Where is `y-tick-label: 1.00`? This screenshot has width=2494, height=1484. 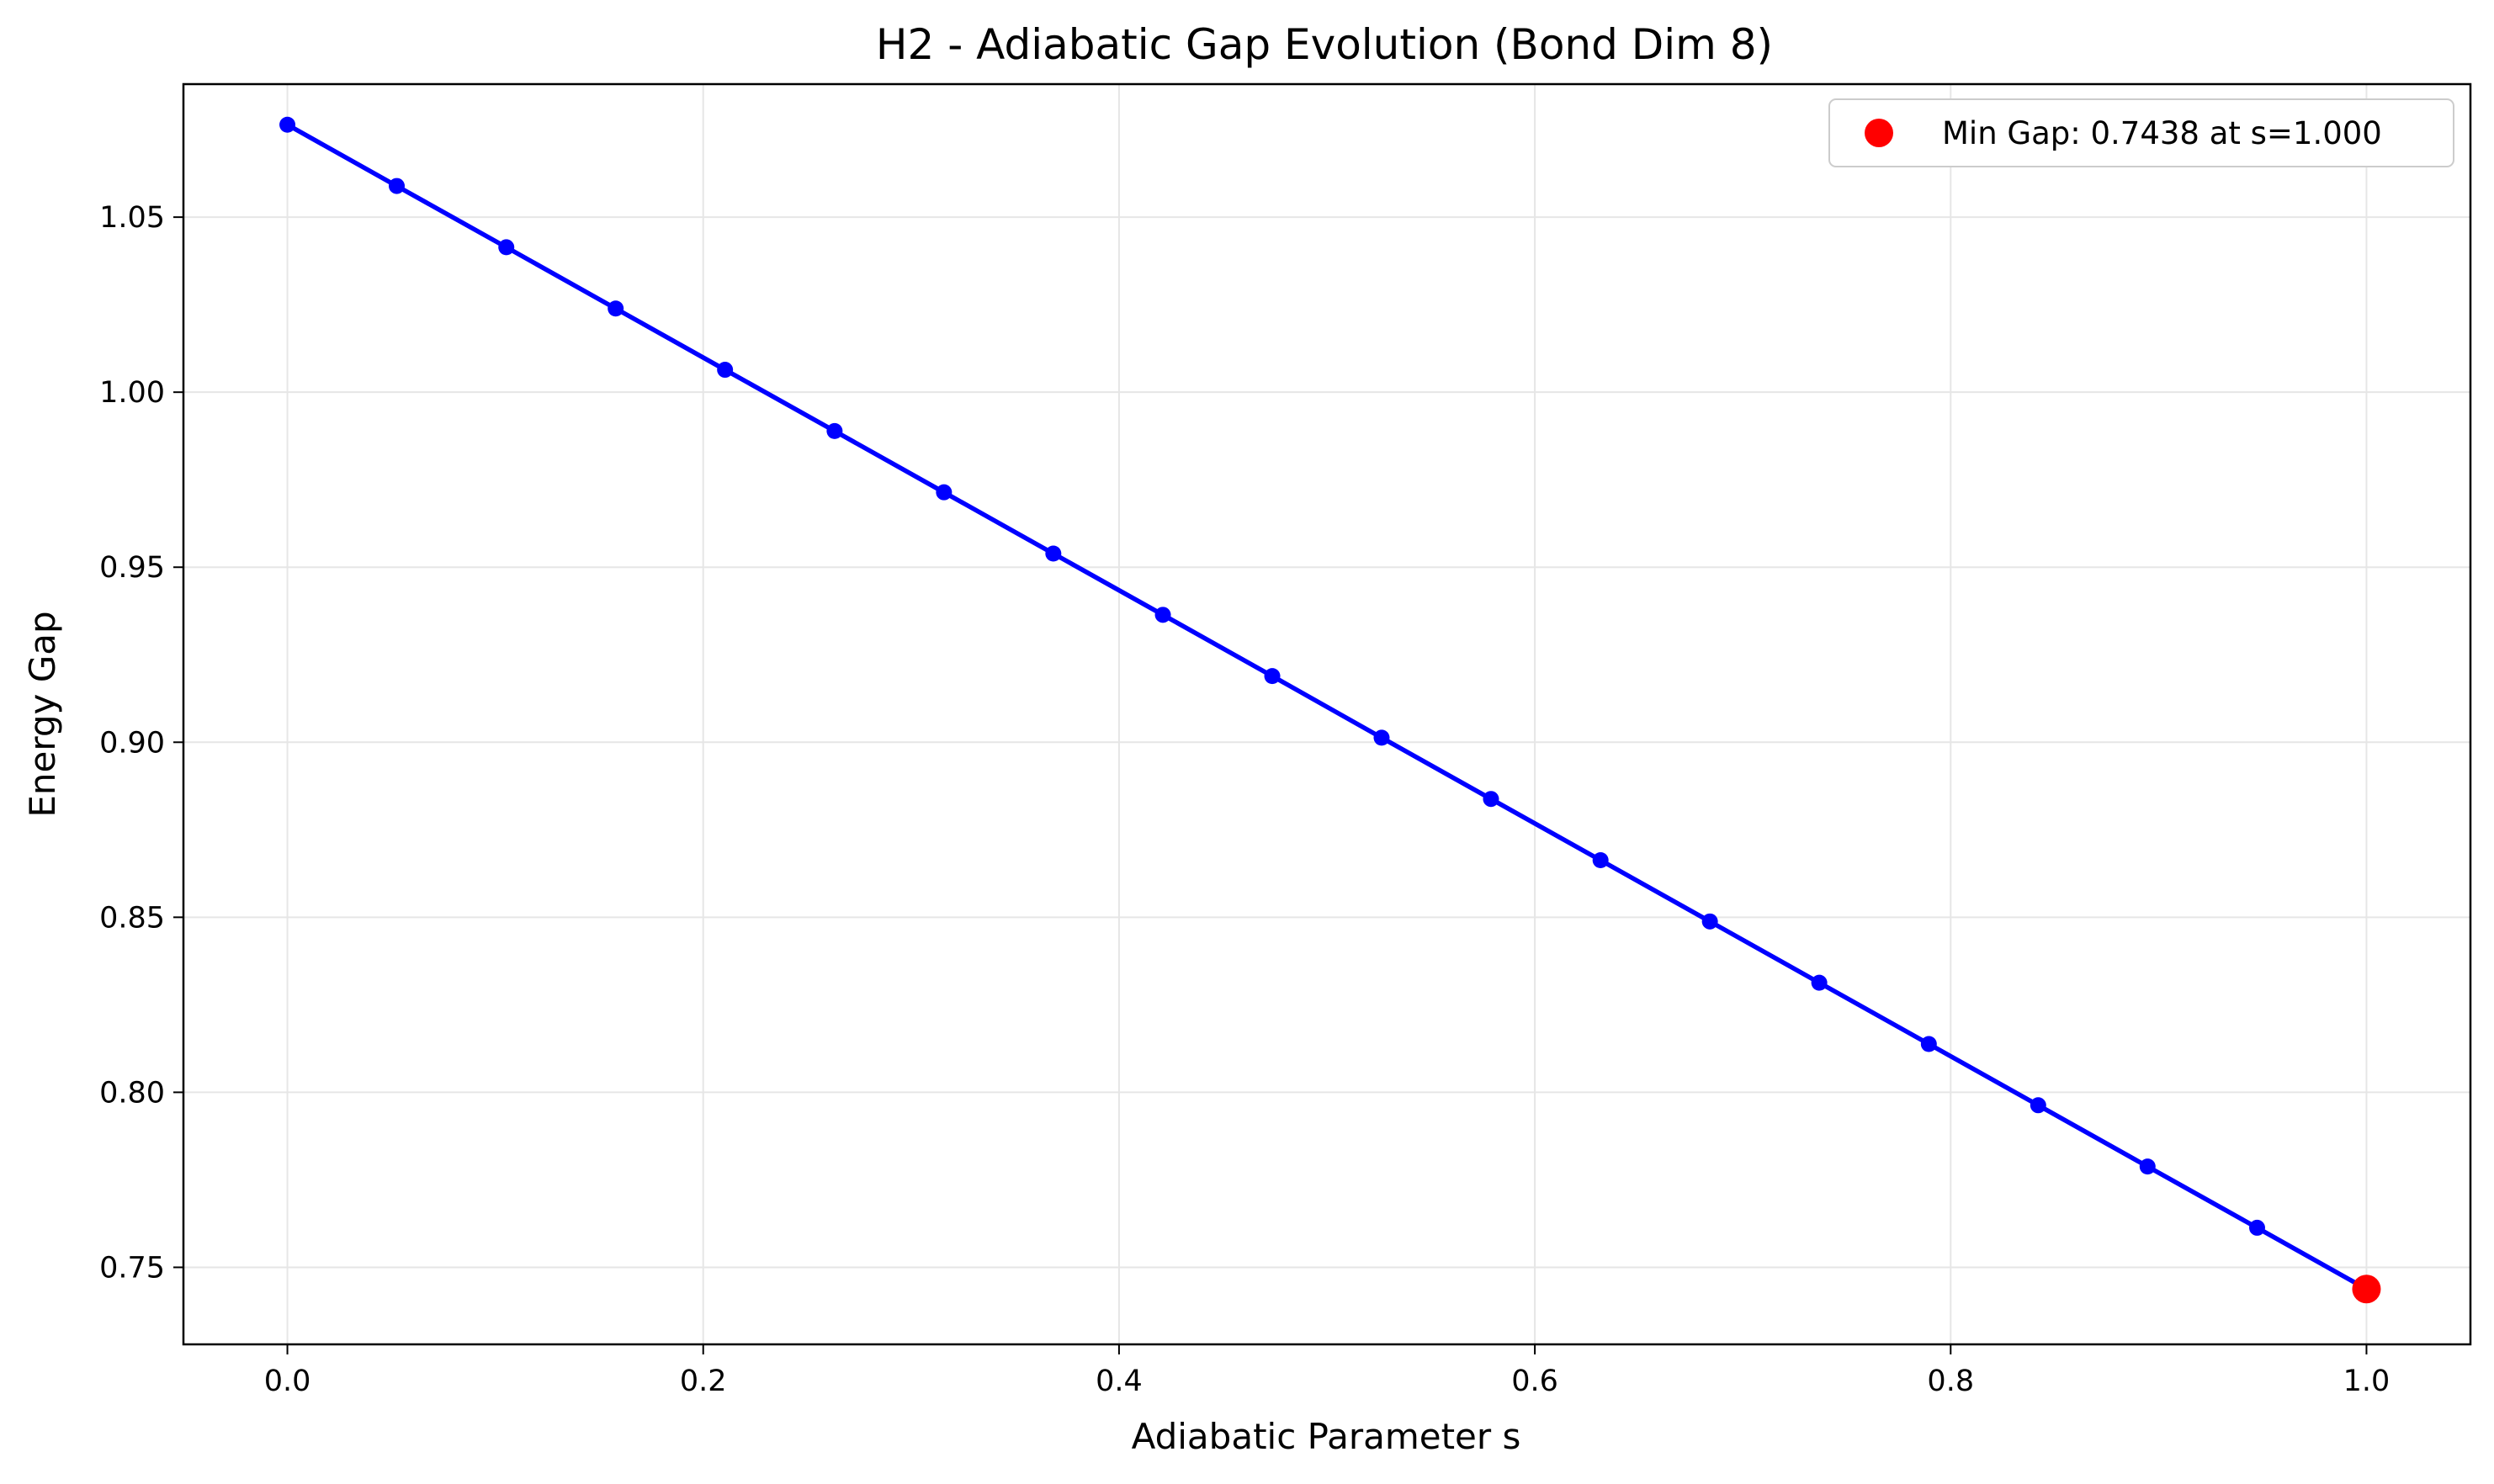 y-tick-label: 1.00 is located at coordinates (132, 393).